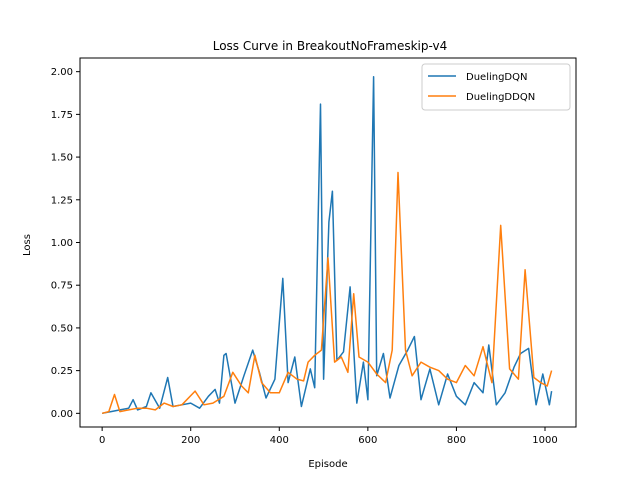 This screenshot has width=640, height=480. Describe the element at coordinates (62, 158) in the screenshot. I see `y-tick-label: 1.50` at that location.